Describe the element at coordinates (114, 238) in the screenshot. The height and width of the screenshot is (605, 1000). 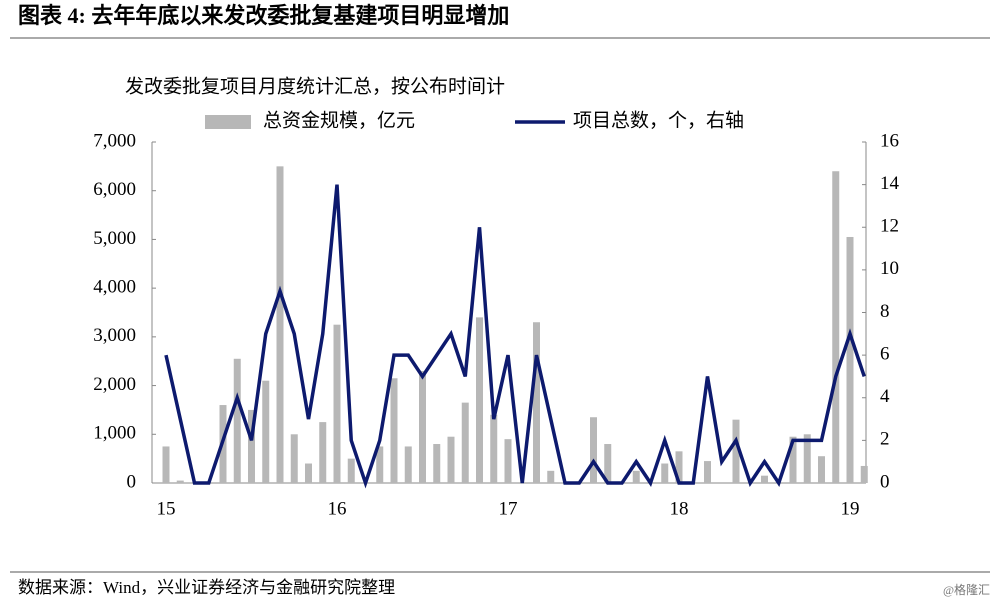
I see `y-tick-label: 5,000` at that location.